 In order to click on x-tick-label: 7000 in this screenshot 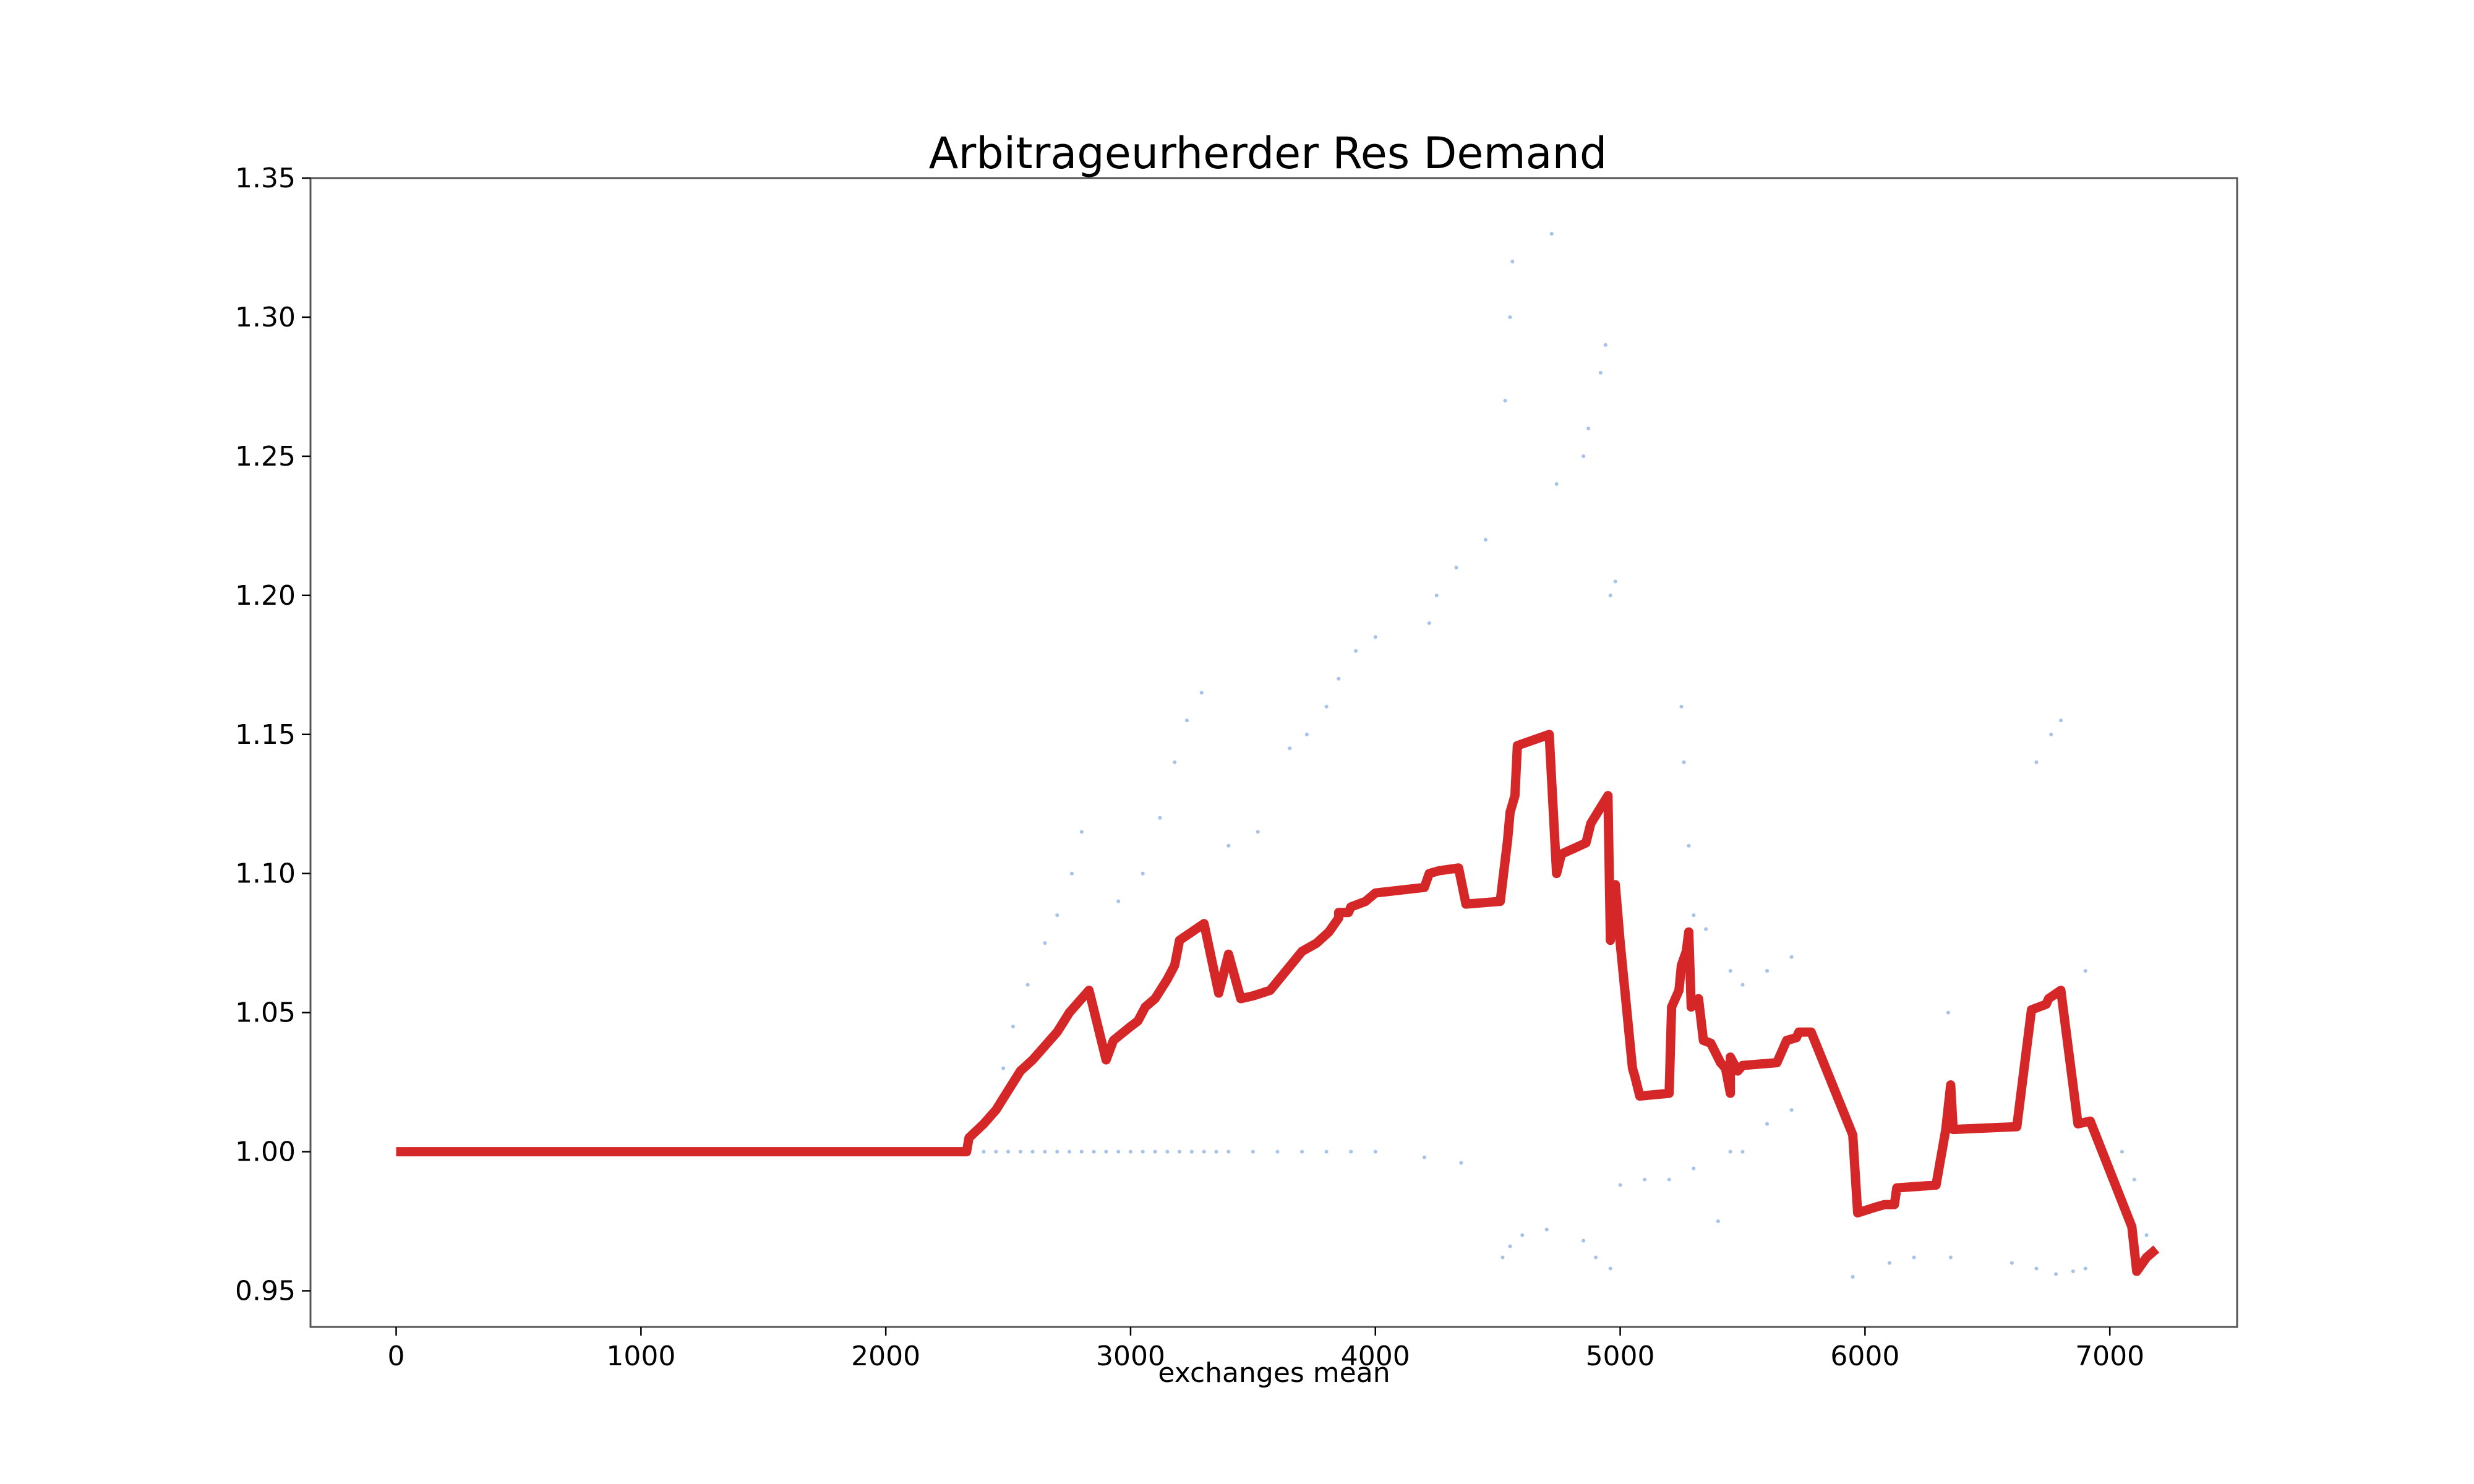, I will do `click(2109, 1356)`.